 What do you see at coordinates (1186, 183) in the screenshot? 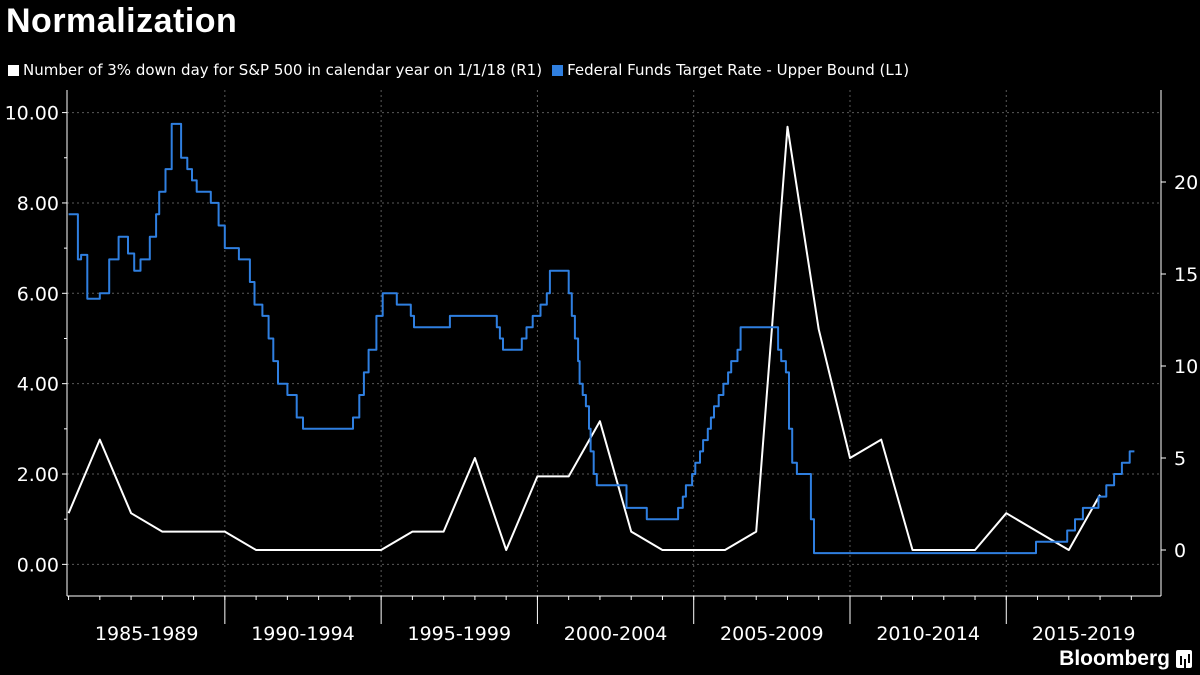
I see `tick-label-right: 20` at bounding box center [1186, 183].